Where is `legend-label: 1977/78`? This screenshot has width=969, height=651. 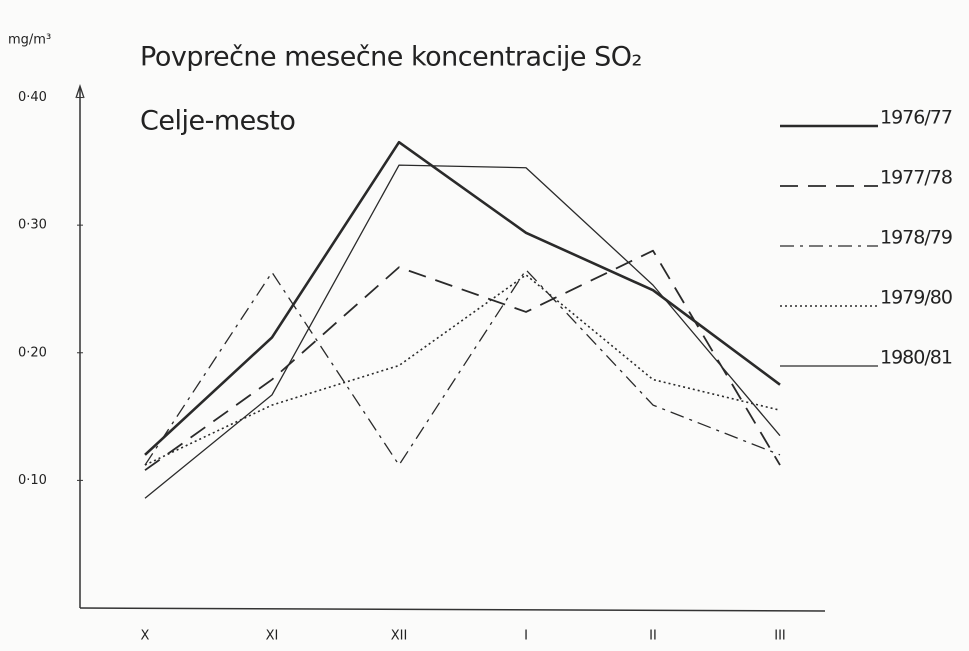 legend-label: 1977/78 is located at coordinates (916, 178).